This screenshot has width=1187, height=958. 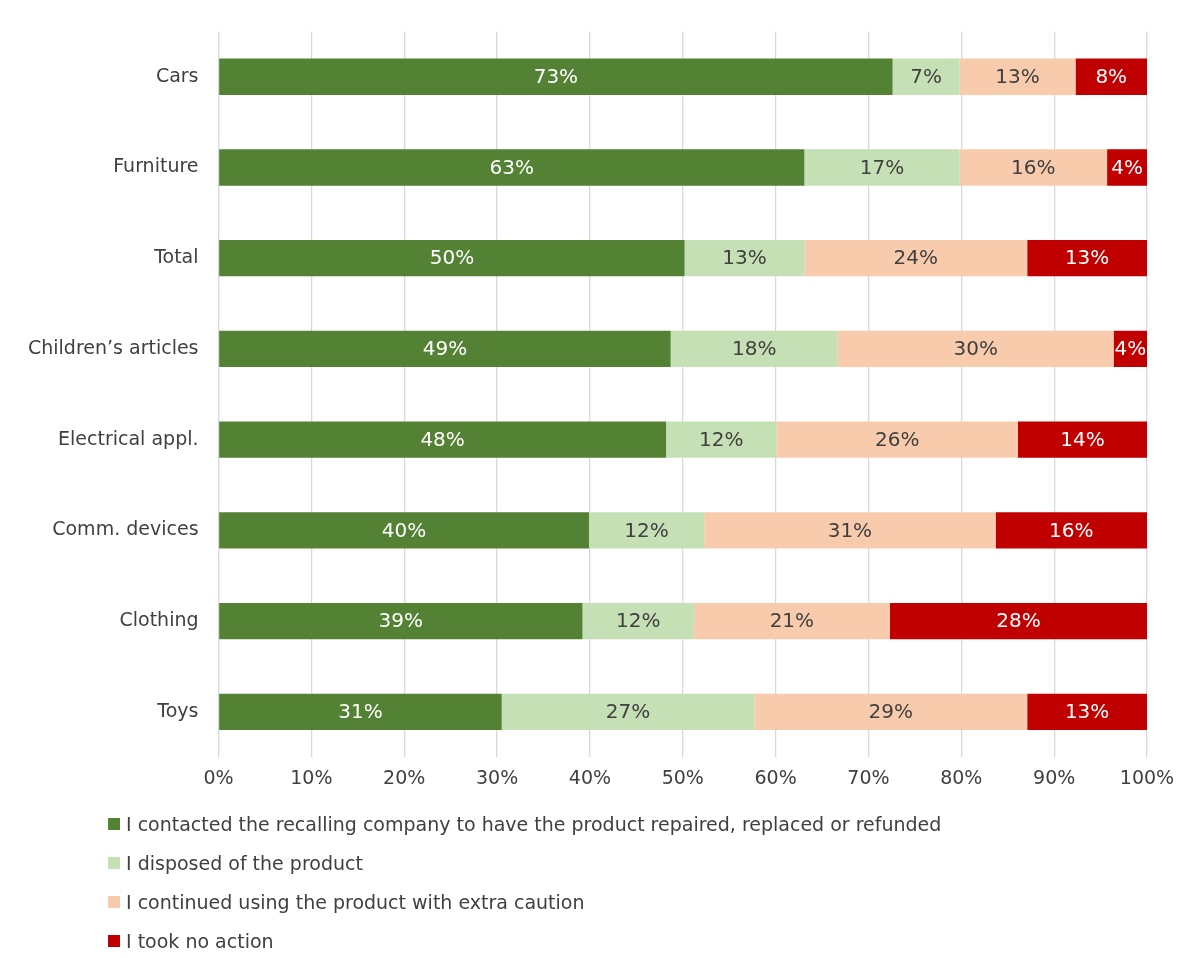 What do you see at coordinates (218, 776) in the screenshot?
I see `x-tick-label: 0%` at bounding box center [218, 776].